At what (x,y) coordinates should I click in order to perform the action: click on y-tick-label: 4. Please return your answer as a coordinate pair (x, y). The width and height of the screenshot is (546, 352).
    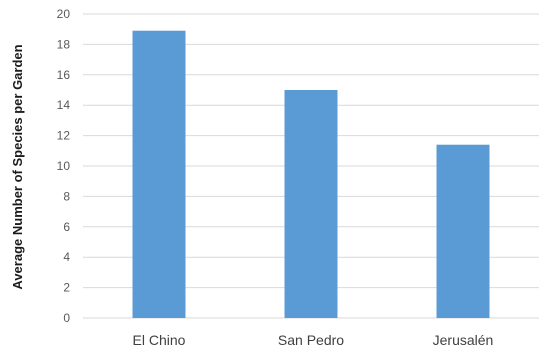
    Looking at the image, I should click on (66, 257).